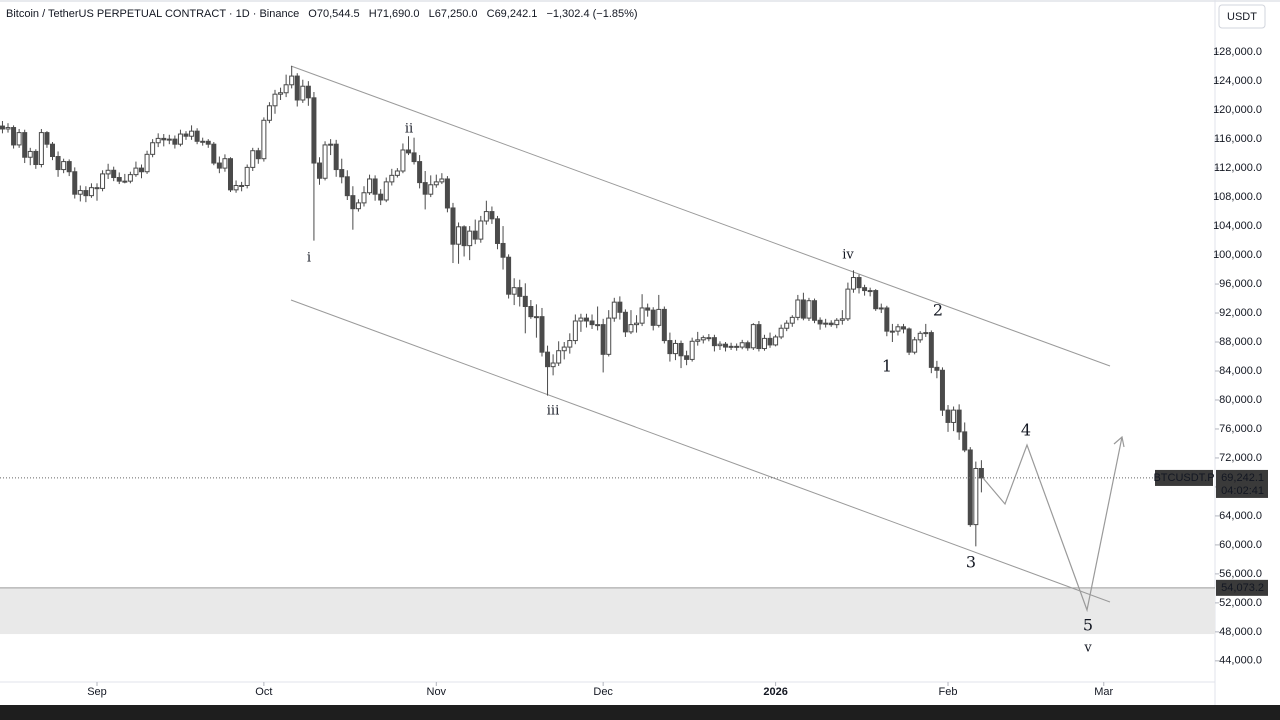 The height and width of the screenshot is (720, 1280). What do you see at coordinates (1240, 342) in the screenshot?
I see `y-tick-label: 88,000.0` at bounding box center [1240, 342].